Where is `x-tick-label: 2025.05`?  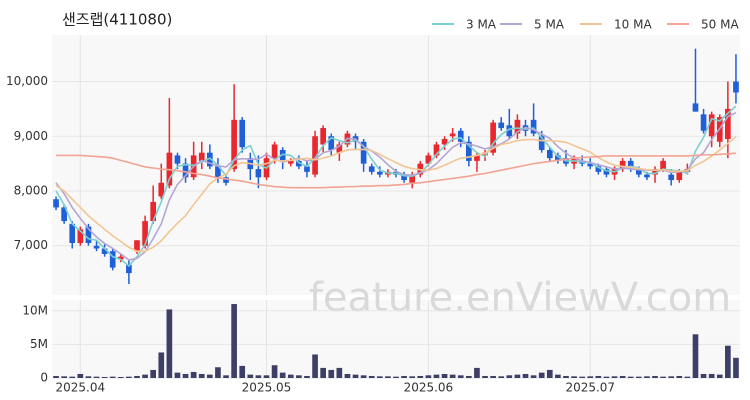 x-tick-label: 2025.05 is located at coordinates (267, 388).